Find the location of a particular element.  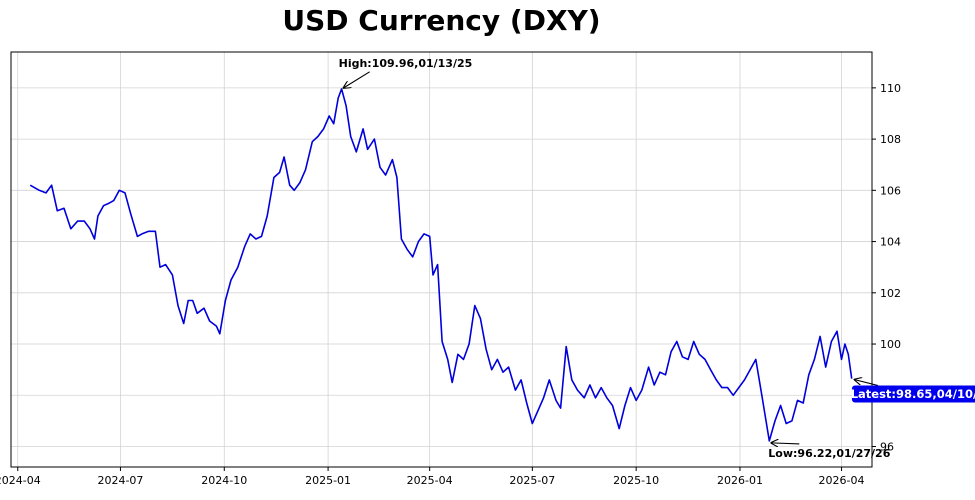

annotation-latest: Latest:98.65,04/10/26 is located at coordinates (913, 394).